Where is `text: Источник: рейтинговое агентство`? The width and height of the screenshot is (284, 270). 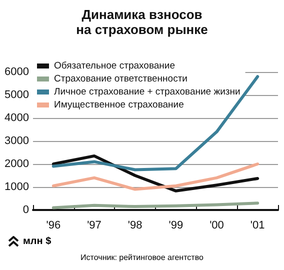
text: Источник: рейтинговое агентство is located at coordinates (142, 257).